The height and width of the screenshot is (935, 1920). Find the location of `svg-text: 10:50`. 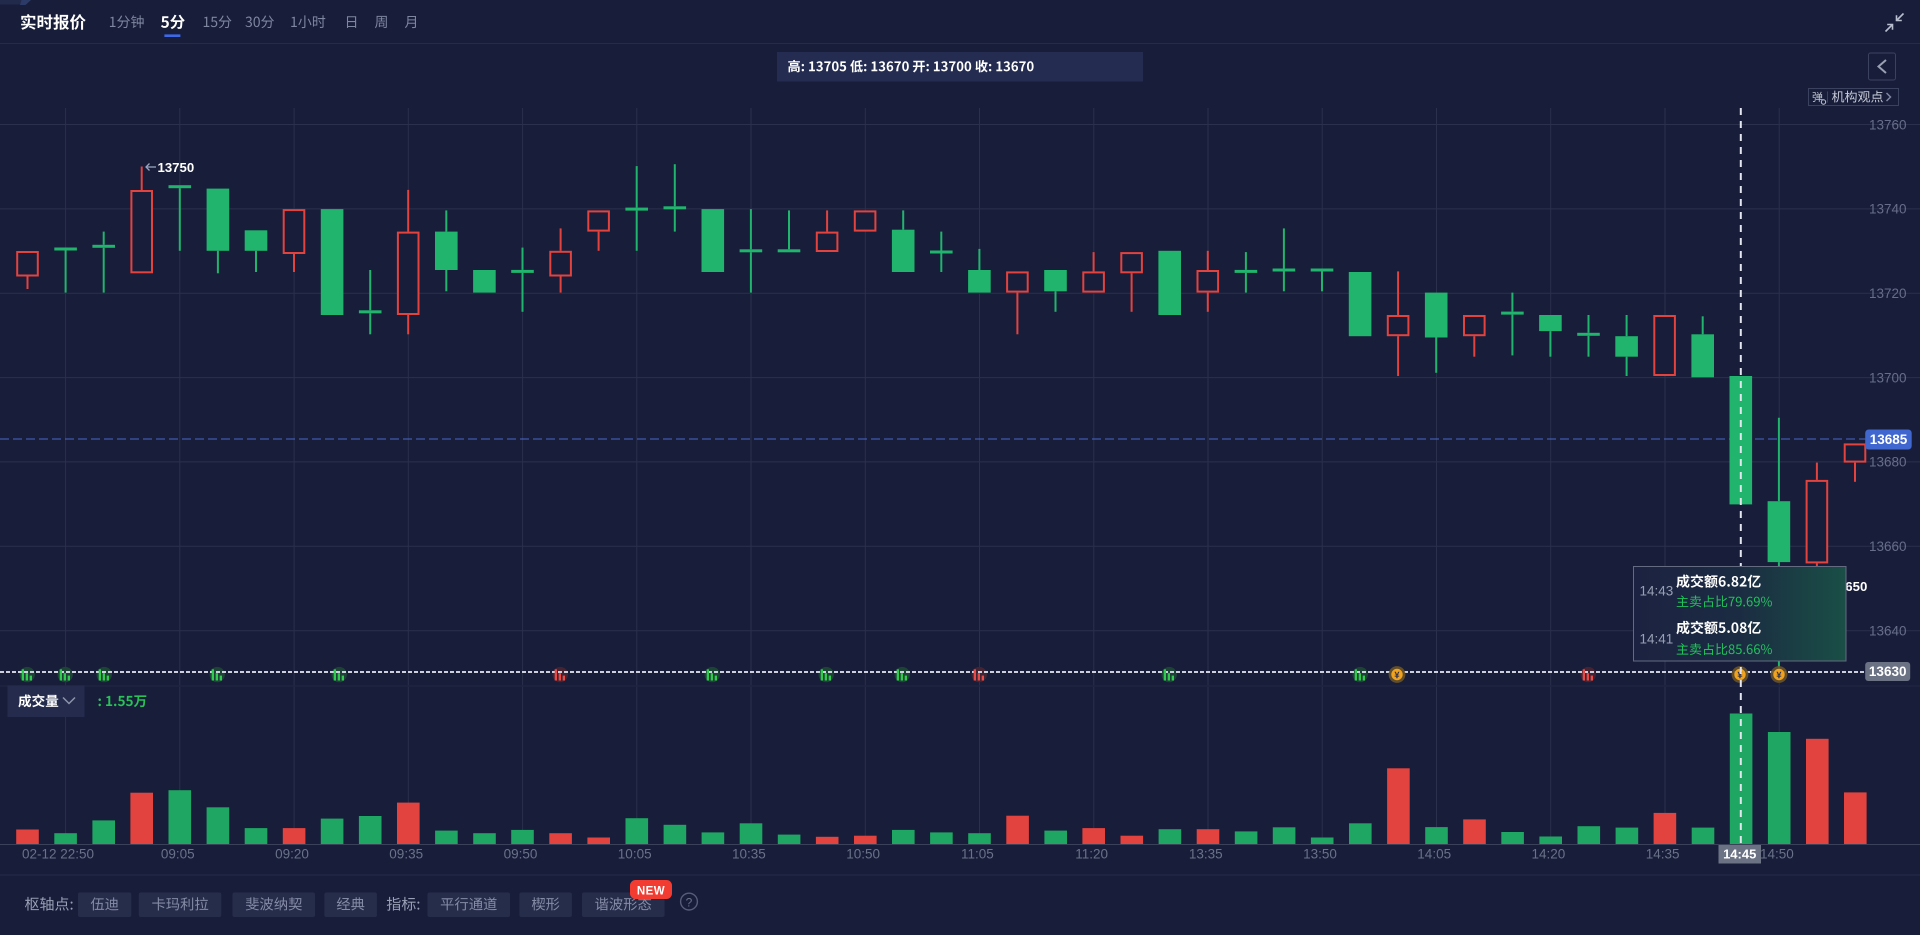

svg-text: 10:50 is located at coordinates (863, 854).